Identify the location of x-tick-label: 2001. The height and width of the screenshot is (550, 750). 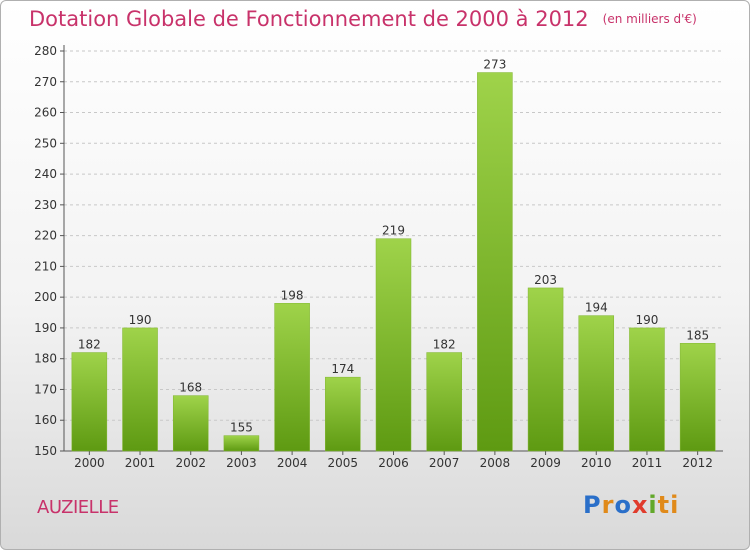
(140, 463).